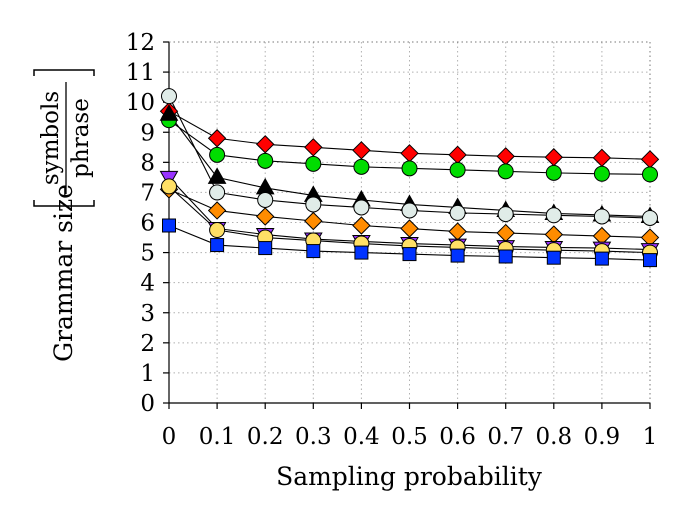  I want to click on fraction-numerator: symbols, so click(51, 138).